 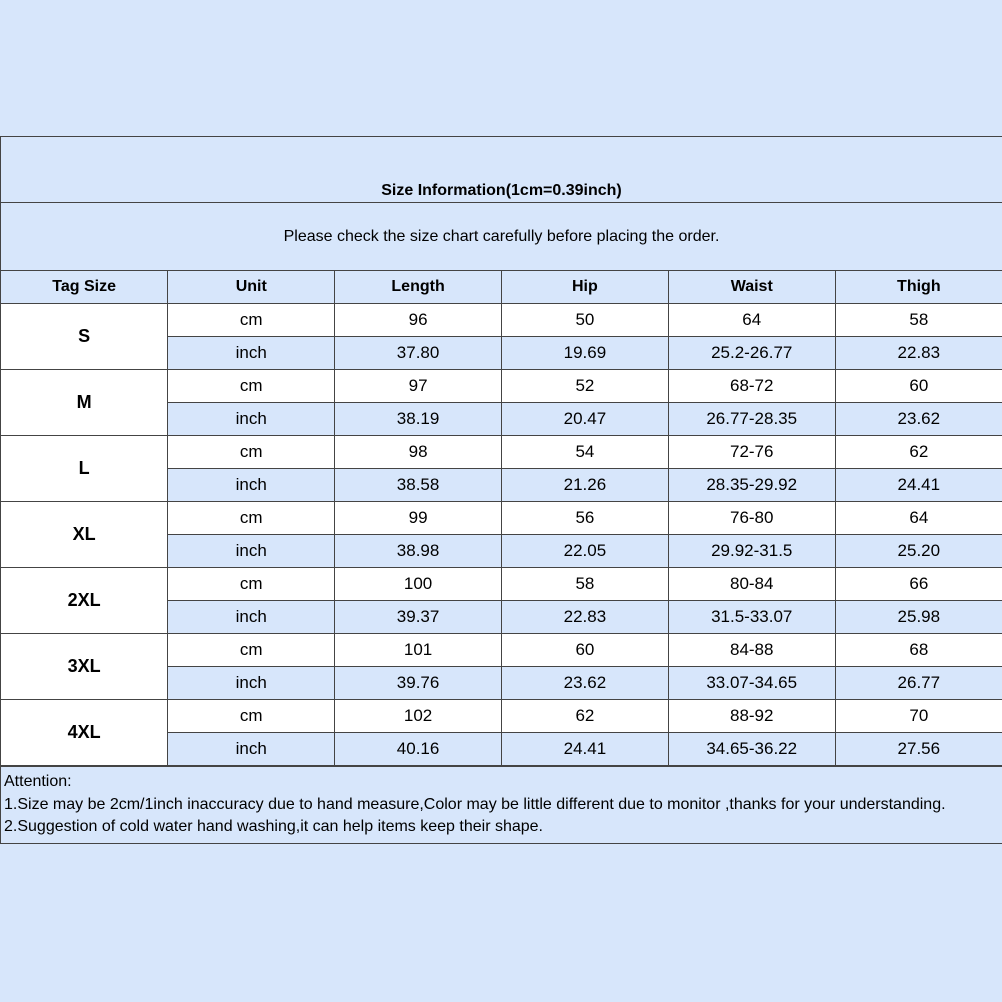 What do you see at coordinates (751, 584) in the screenshot?
I see `measurement-cell: 80-84` at bounding box center [751, 584].